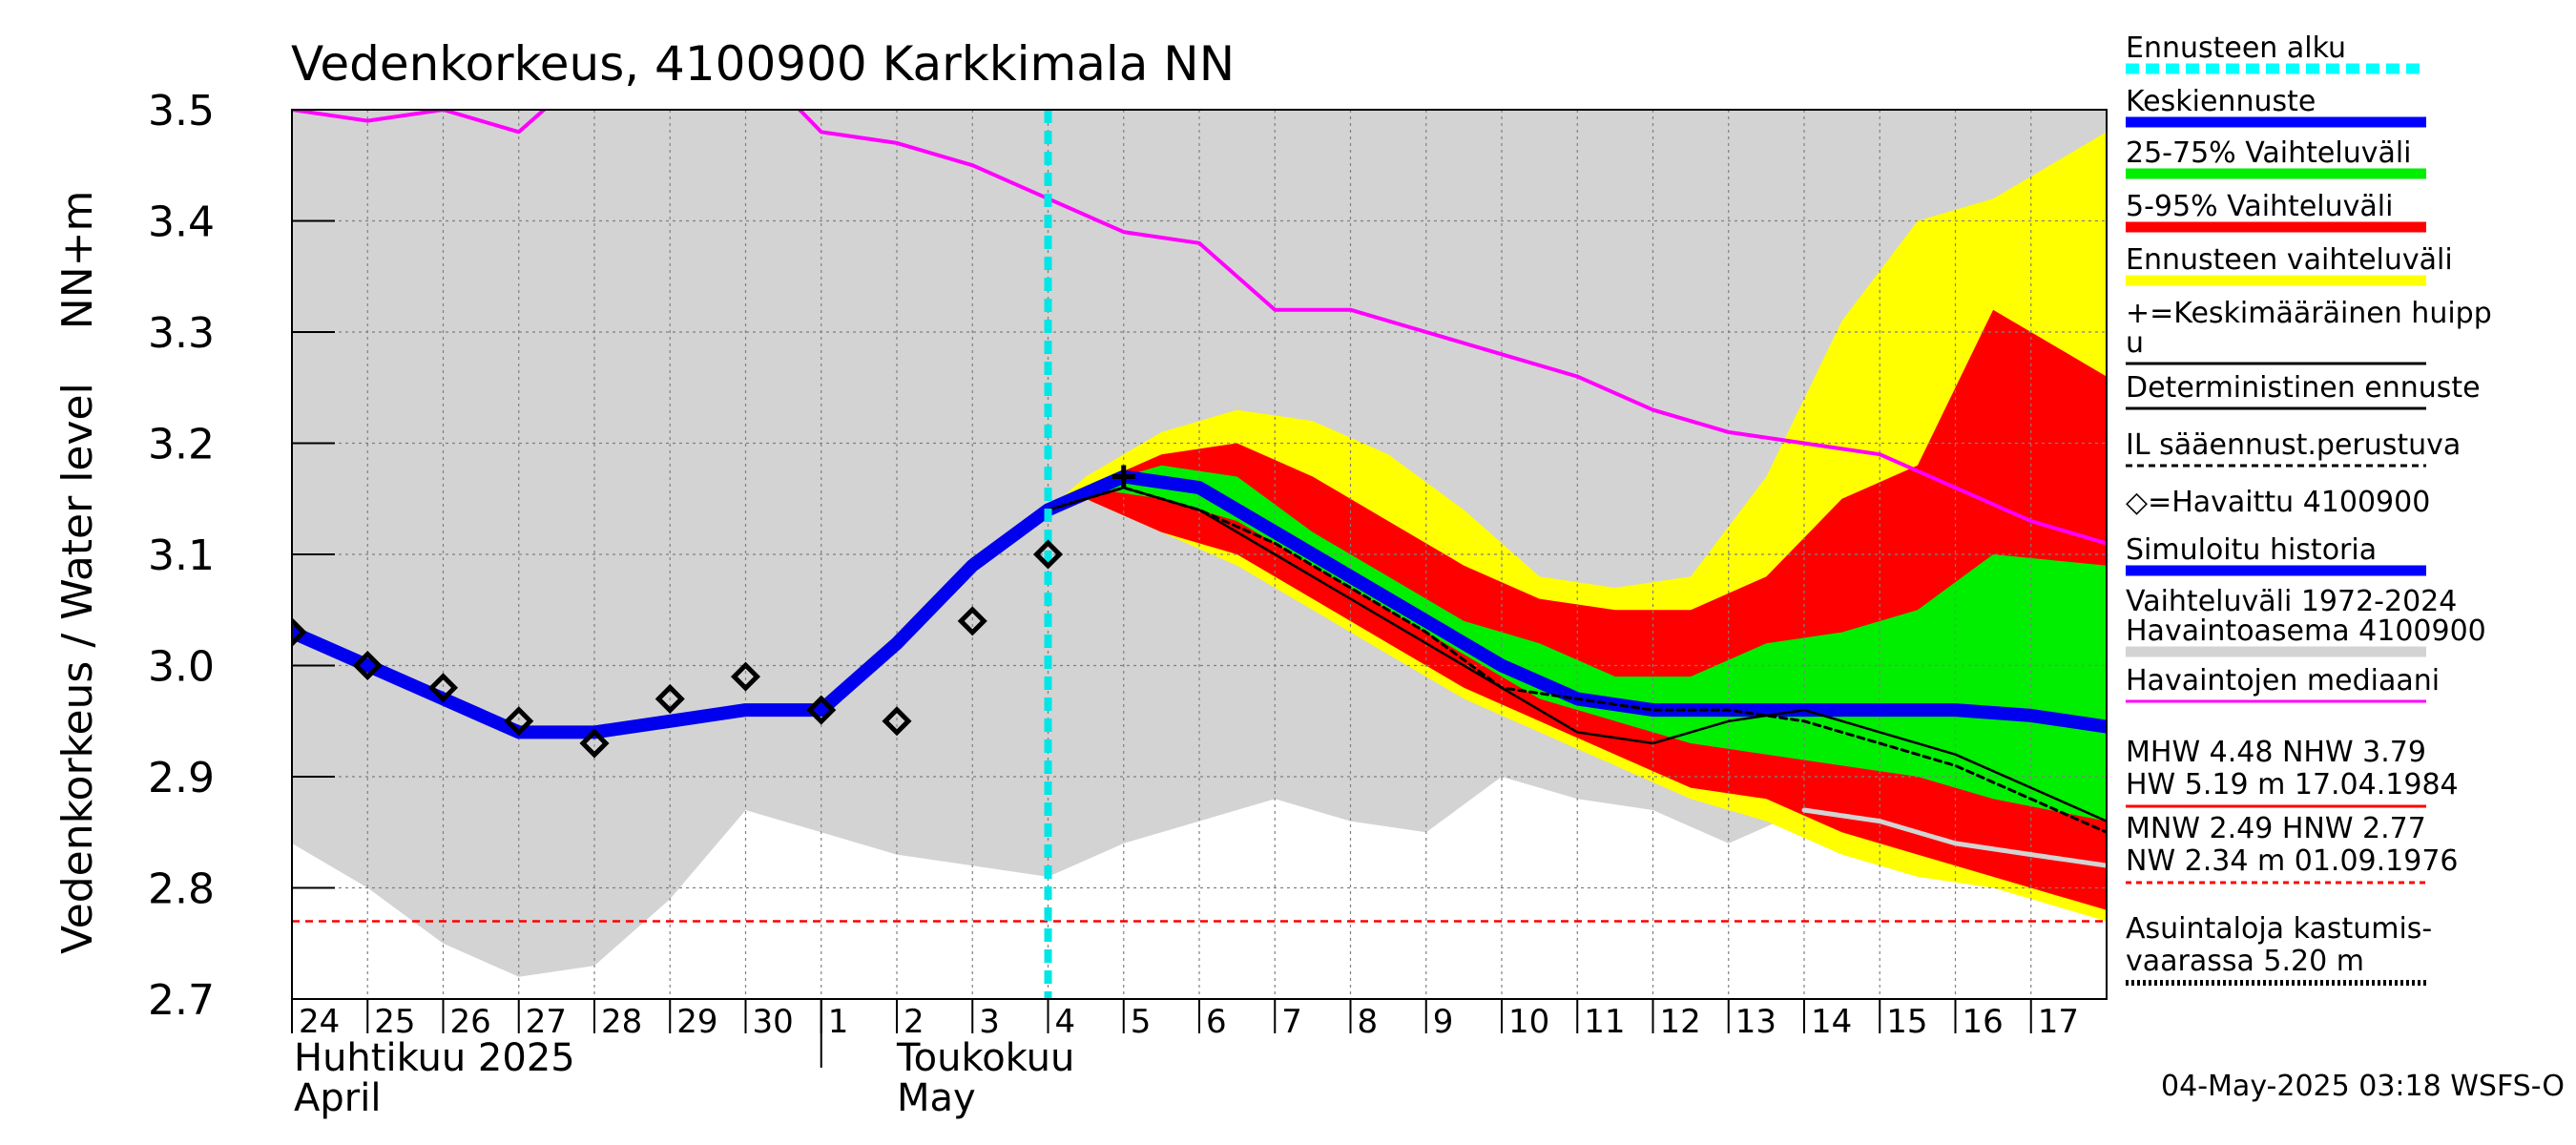  I want to click on x-tick-label: 10, so click(1528, 1022).